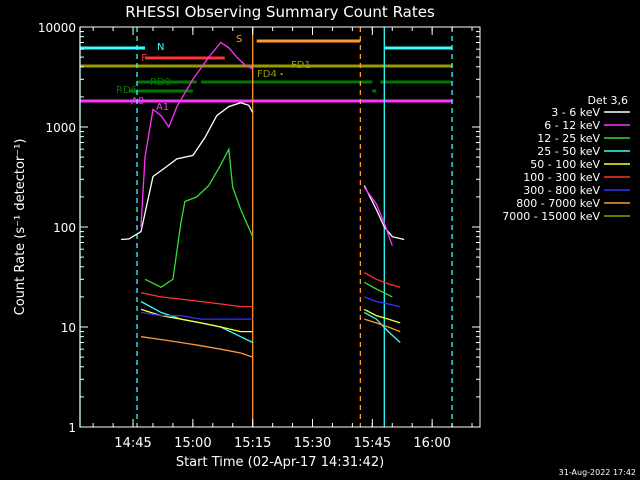 The height and width of the screenshot is (480, 640). What do you see at coordinates (60, 128) in the screenshot?
I see `y-tick-label: 1000` at bounding box center [60, 128].